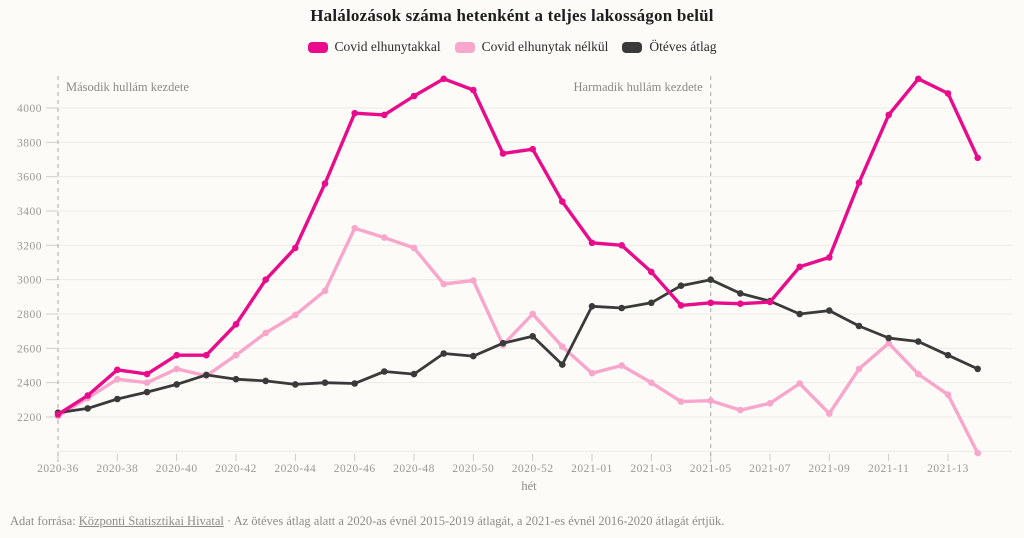  Describe the element at coordinates (29, 246) in the screenshot. I see `y-tick-label: 3200` at that location.